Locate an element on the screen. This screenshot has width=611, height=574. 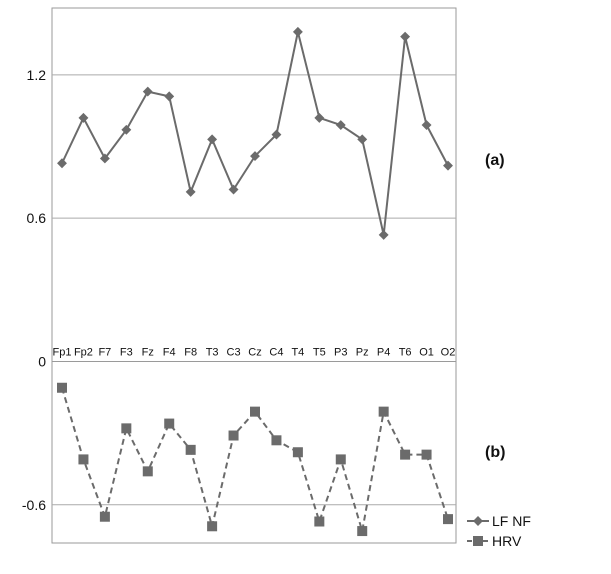
category-label: T5 is located at coordinates (319, 352).